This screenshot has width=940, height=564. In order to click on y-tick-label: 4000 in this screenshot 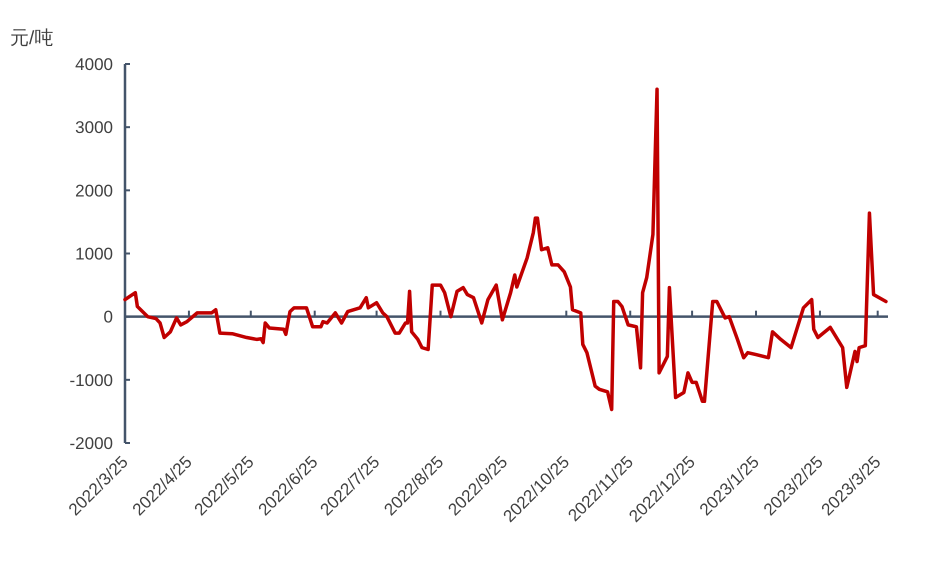, I will do `click(94, 64)`.